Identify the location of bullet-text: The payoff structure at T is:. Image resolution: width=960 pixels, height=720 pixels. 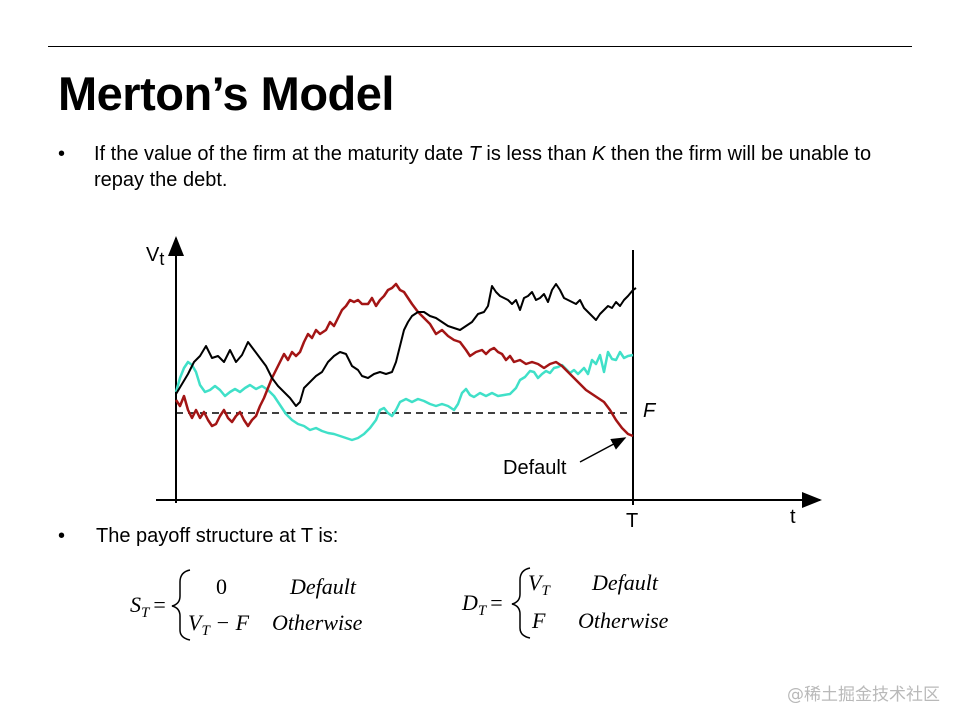
(217, 536).